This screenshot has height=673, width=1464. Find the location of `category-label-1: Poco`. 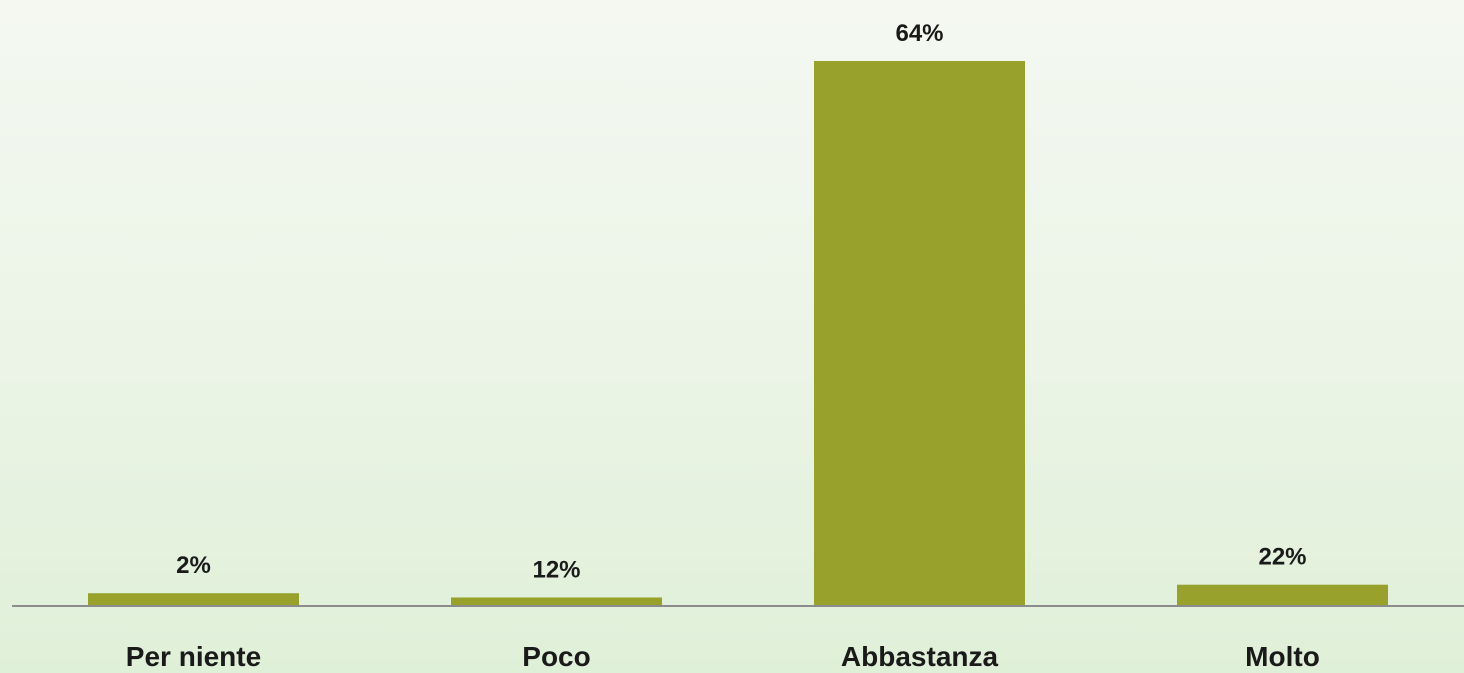

category-label-1: Poco is located at coordinates (556, 656).